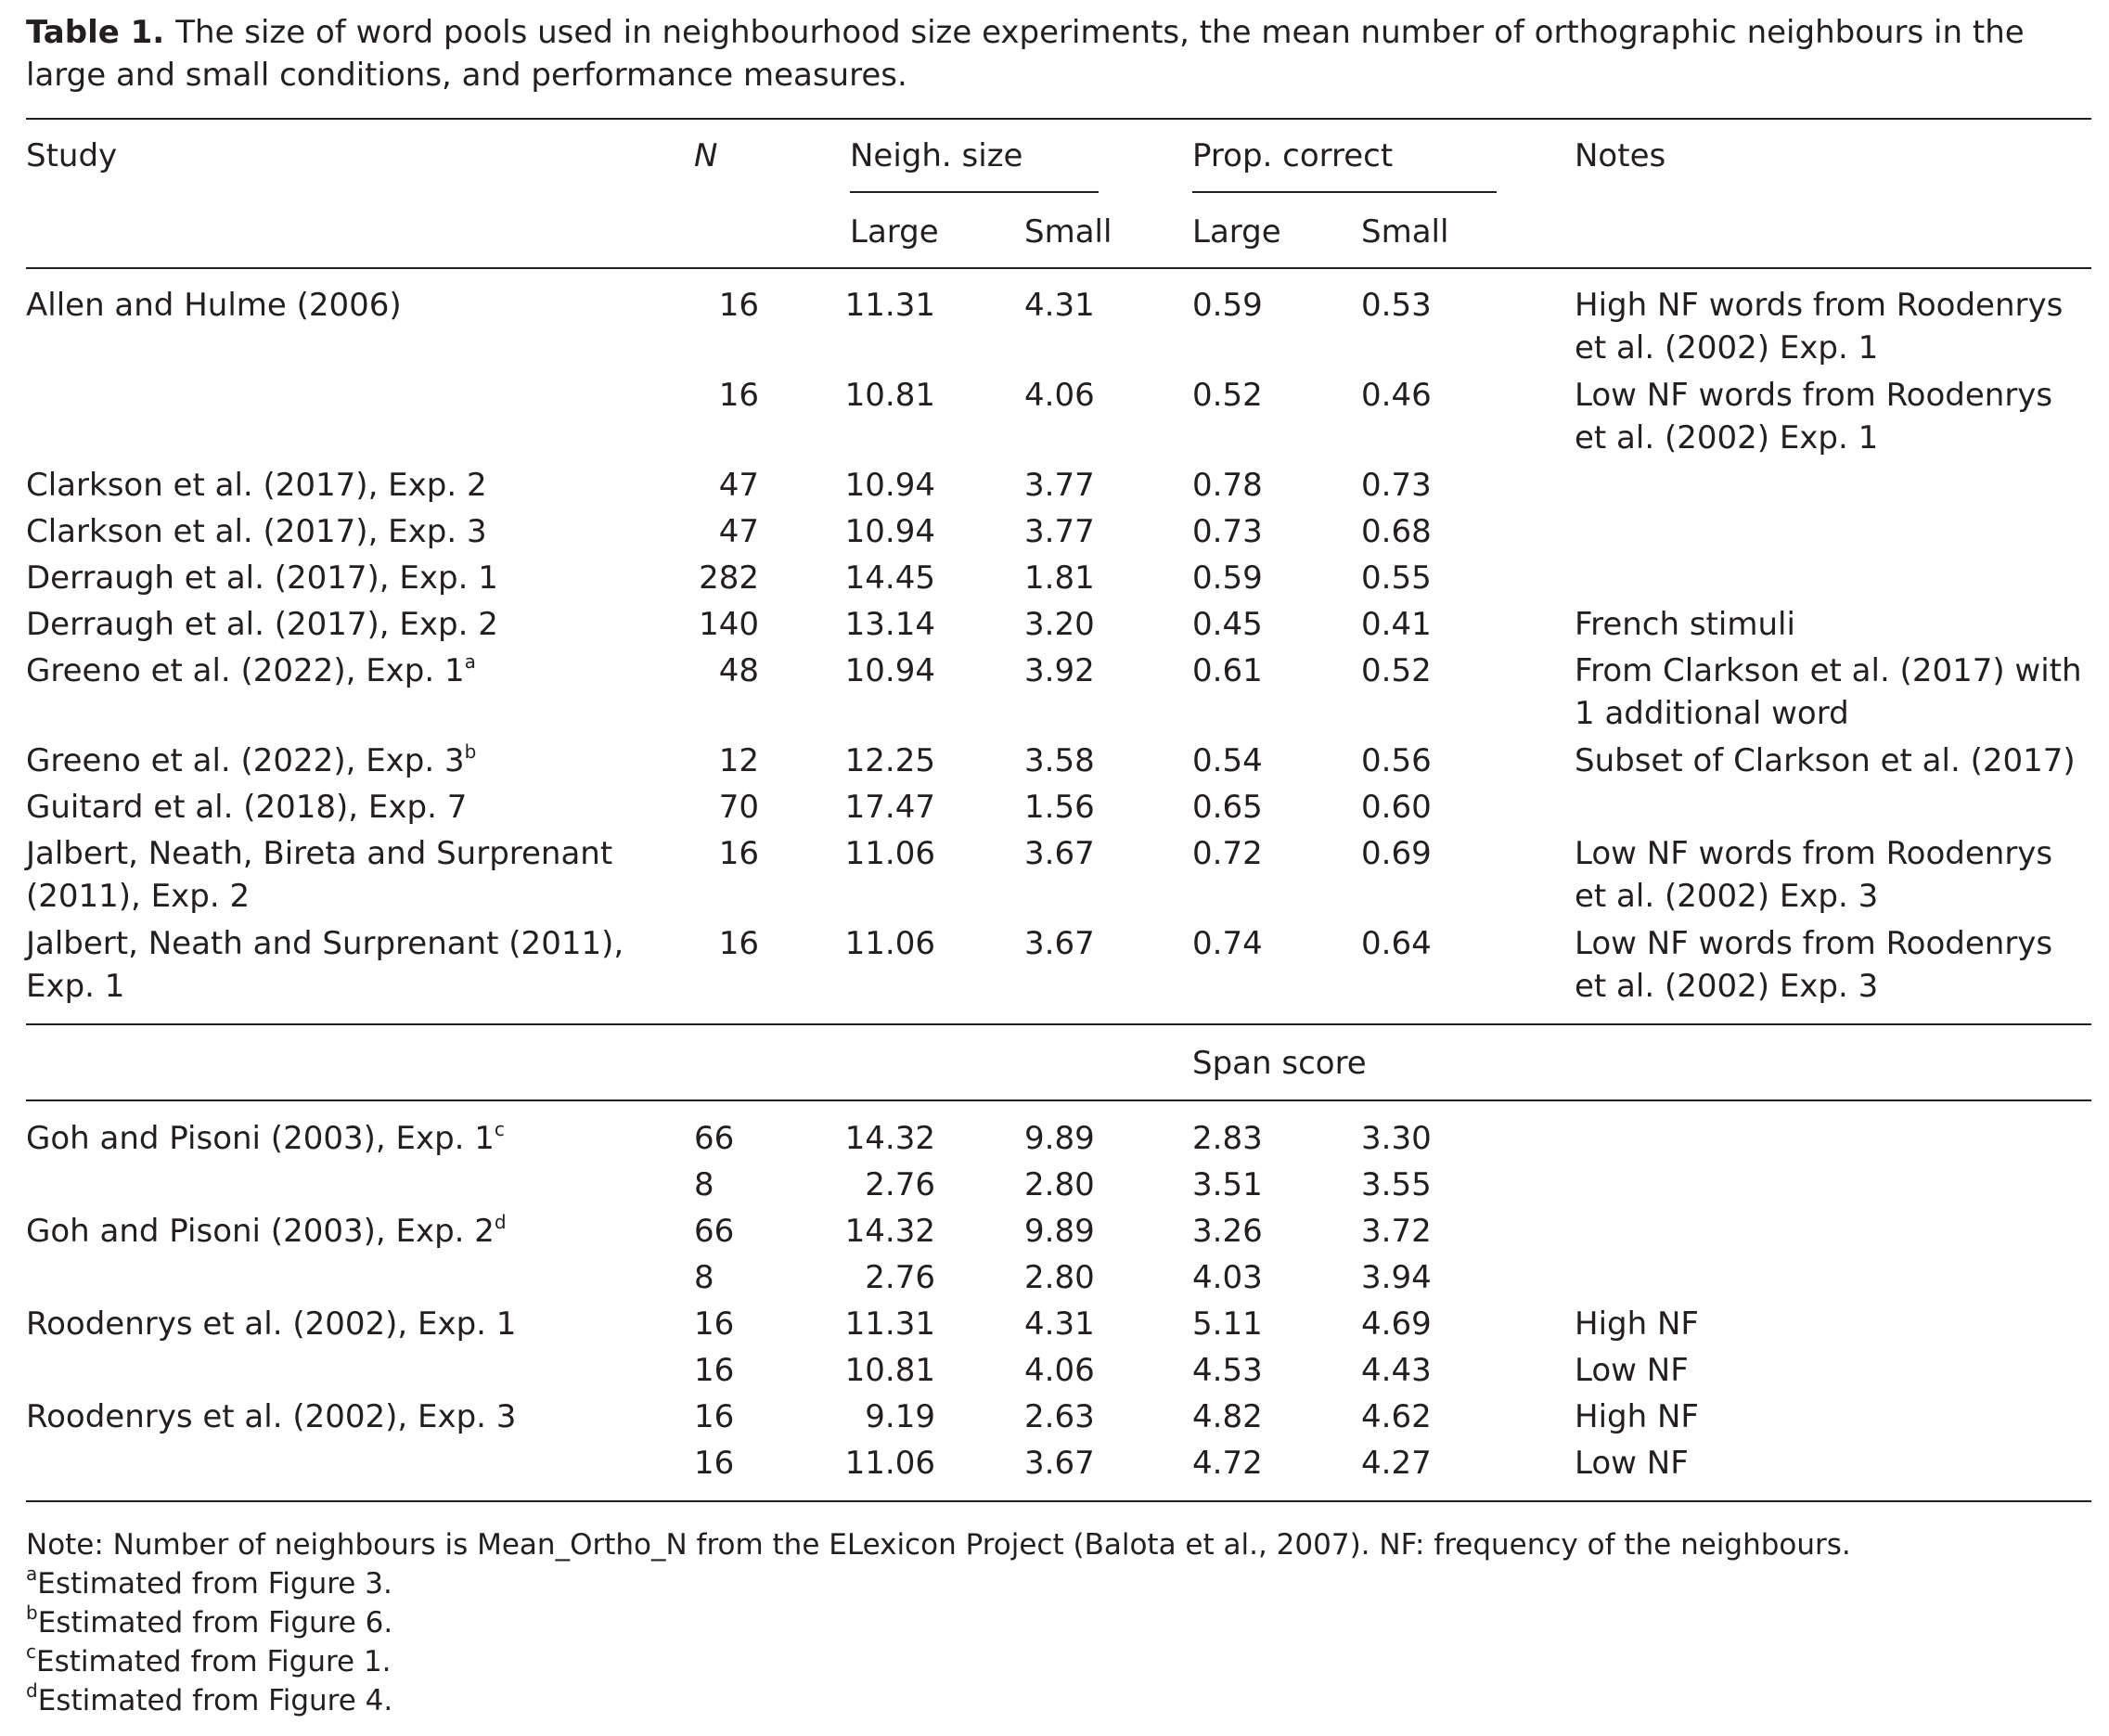  I want to click on footnote-a: aEstimated from Figure 3., so click(209, 1581).